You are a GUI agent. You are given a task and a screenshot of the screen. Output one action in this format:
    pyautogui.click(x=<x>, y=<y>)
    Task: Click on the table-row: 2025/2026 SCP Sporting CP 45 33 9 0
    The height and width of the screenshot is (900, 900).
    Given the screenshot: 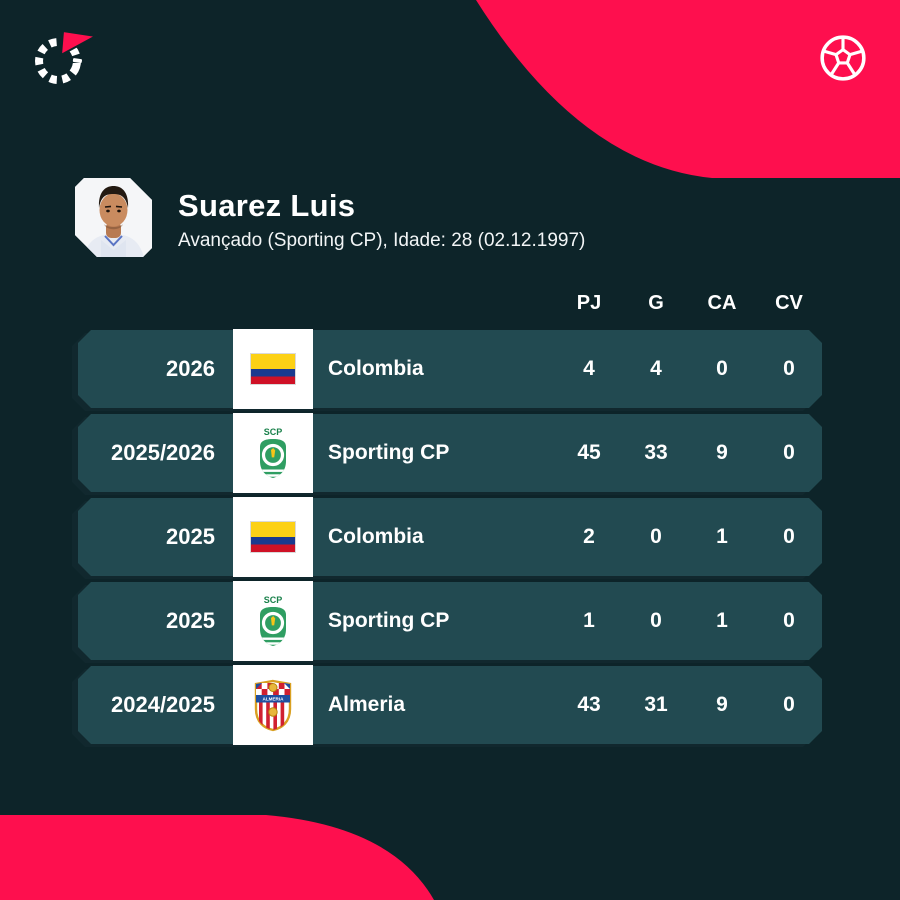 What is the action you would take?
    pyautogui.click(x=447, y=454)
    